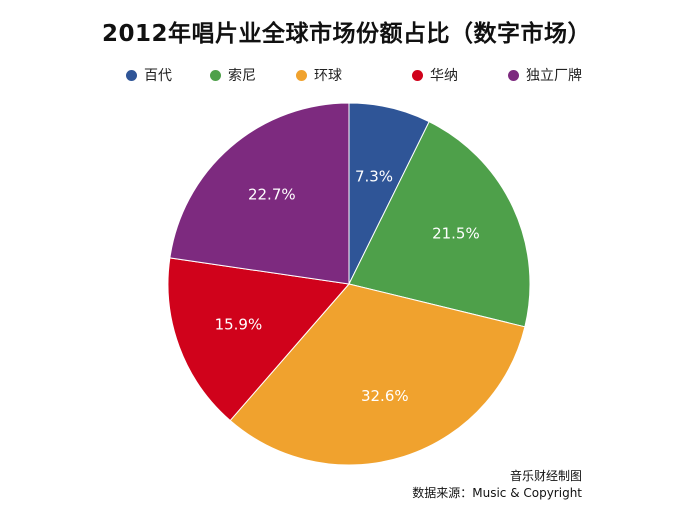  What do you see at coordinates (301, 75) in the screenshot?
I see `legend-marker-universal` at bounding box center [301, 75].